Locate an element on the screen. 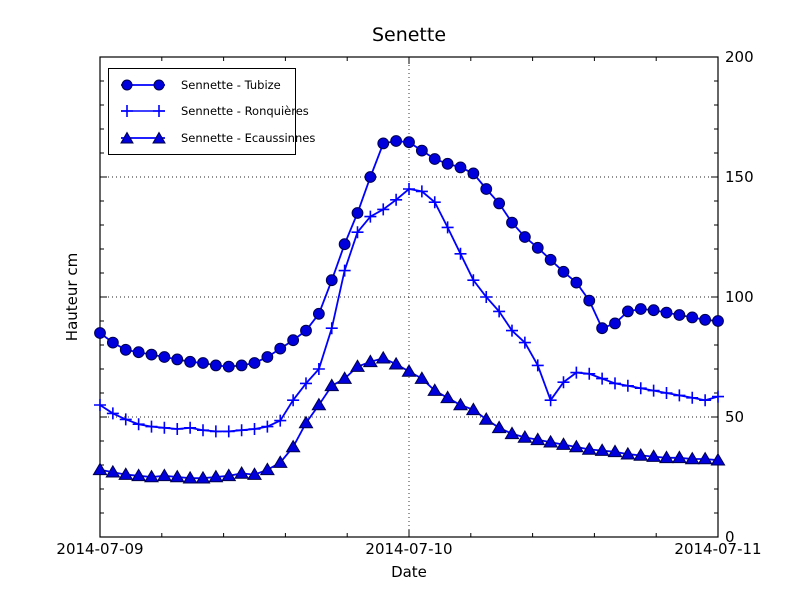 The width and height of the screenshot is (800, 600). y-tick-label: 200 is located at coordinates (739, 57).